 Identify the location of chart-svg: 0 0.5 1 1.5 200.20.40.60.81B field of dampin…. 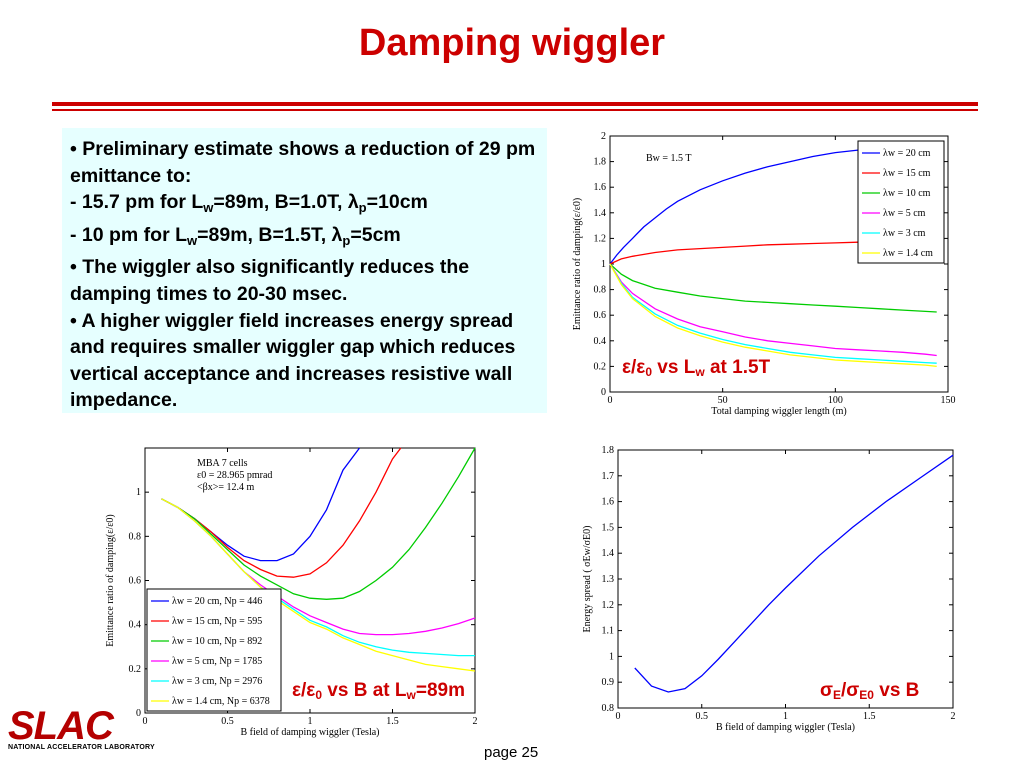
(291, 592).